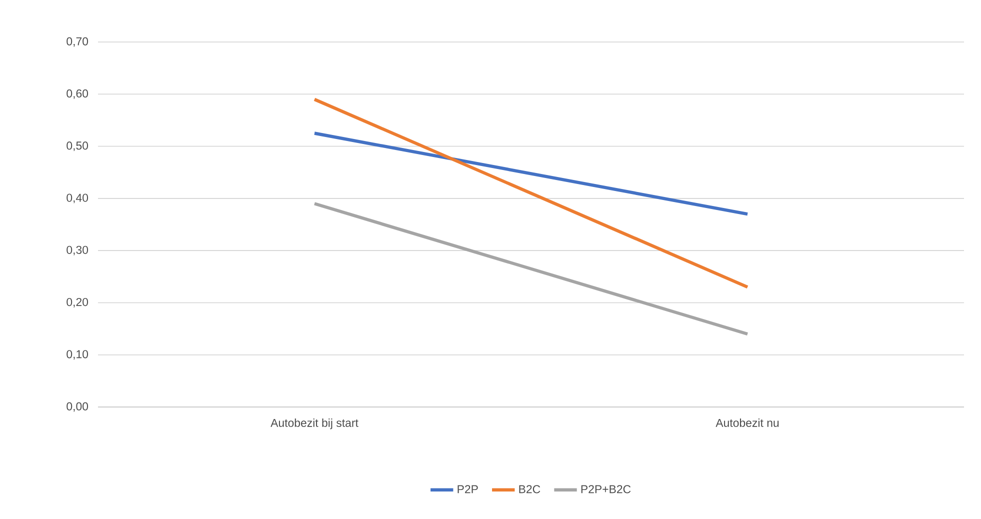 The height and width of the screenshot is (519, 981). Describe the element at coordinates (77, 251) in the screenshot. I see `y-tick-label: 0,30` at that location.